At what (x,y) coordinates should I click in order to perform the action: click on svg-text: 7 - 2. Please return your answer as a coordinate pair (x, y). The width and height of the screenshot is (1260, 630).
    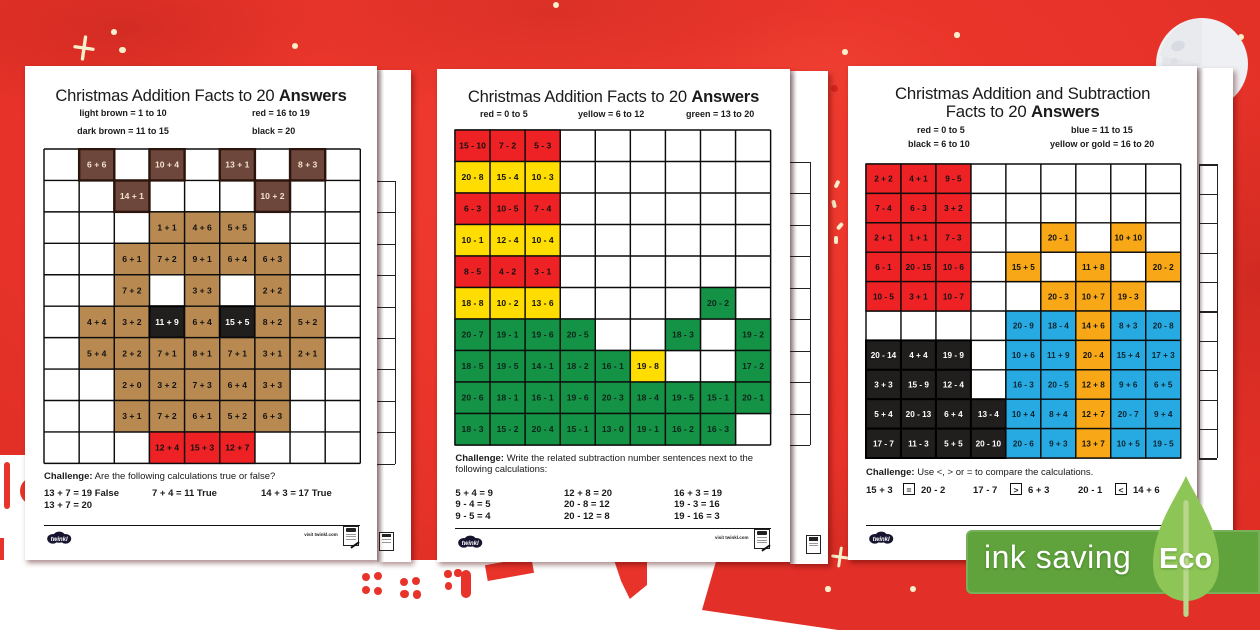
    Looking at the image, I should click on (507, 146).